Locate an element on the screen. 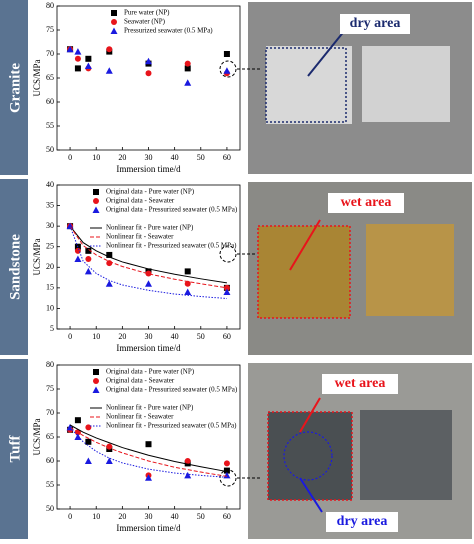 This screenshot has width=474, height=544. y-tick-label: 35 is located at coordinates (50, 204).